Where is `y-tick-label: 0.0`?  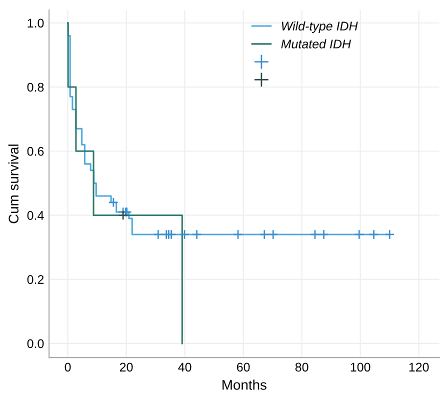
y-tick-label: 0.0 is located at coordinates (35, 343).